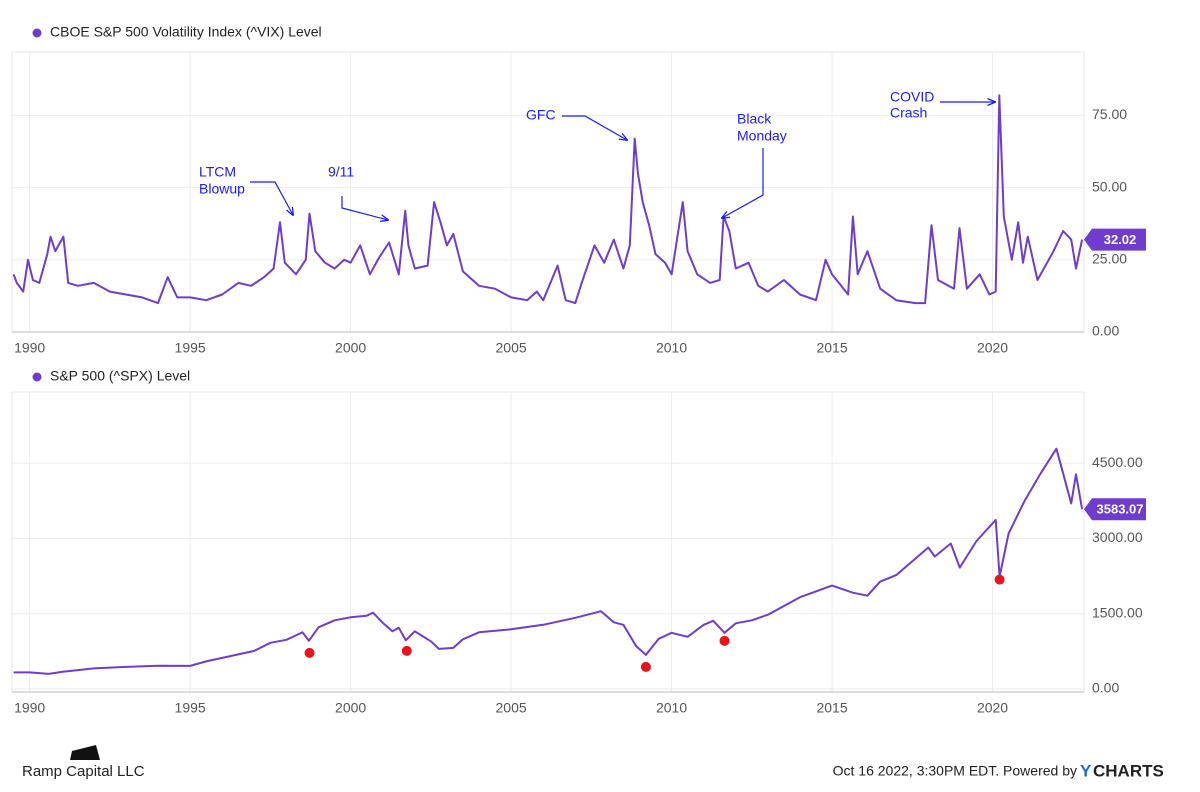 This screenshot has height=792, width=1200. I want to click on annotation: COVID, so click(912, 97).